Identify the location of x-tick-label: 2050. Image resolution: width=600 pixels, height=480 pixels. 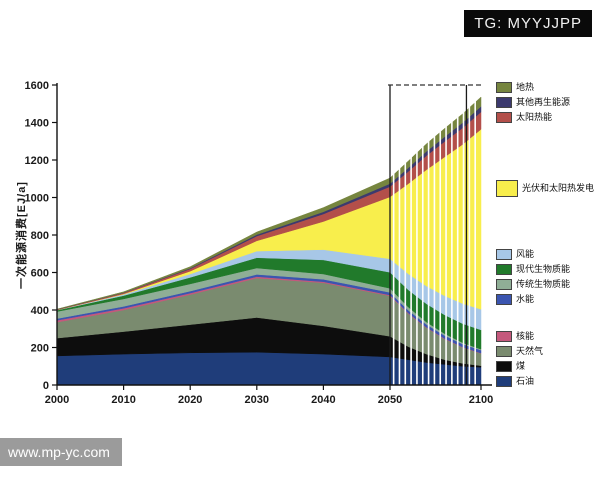
(390, 400).